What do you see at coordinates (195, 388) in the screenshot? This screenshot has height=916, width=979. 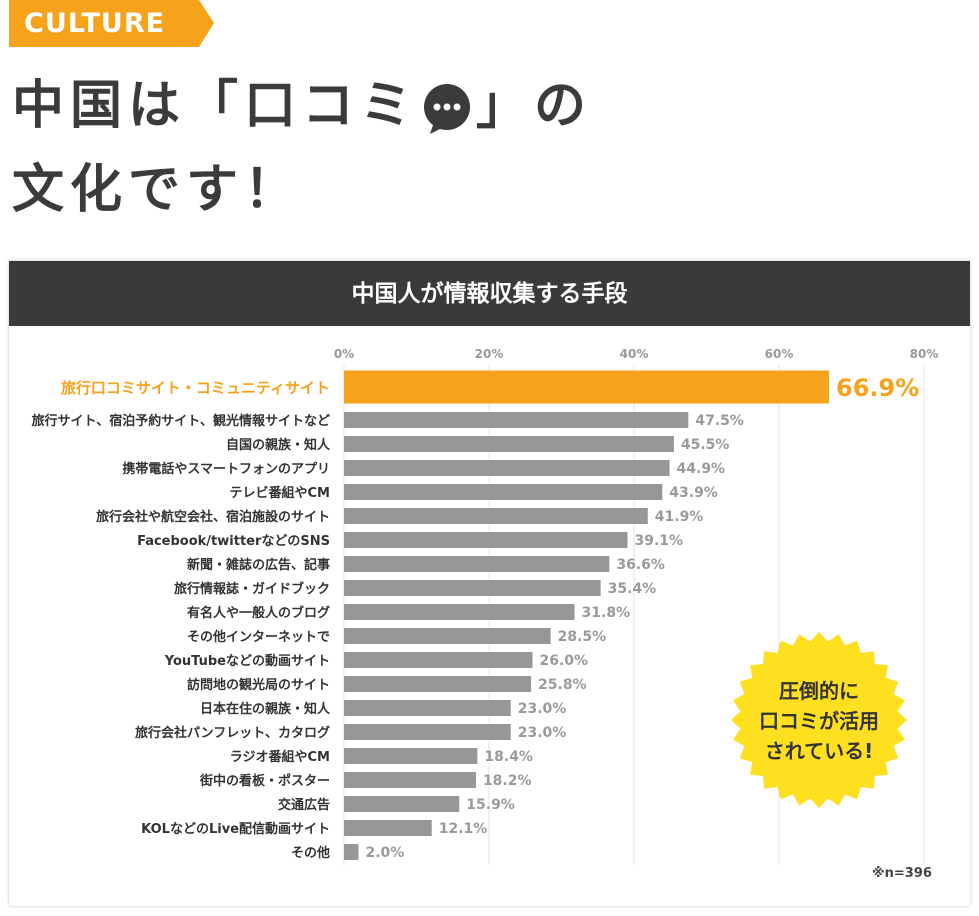 I see `category-label: 旅行口コミサイト・コミュニティサイト` at bounding box center [195, 388].